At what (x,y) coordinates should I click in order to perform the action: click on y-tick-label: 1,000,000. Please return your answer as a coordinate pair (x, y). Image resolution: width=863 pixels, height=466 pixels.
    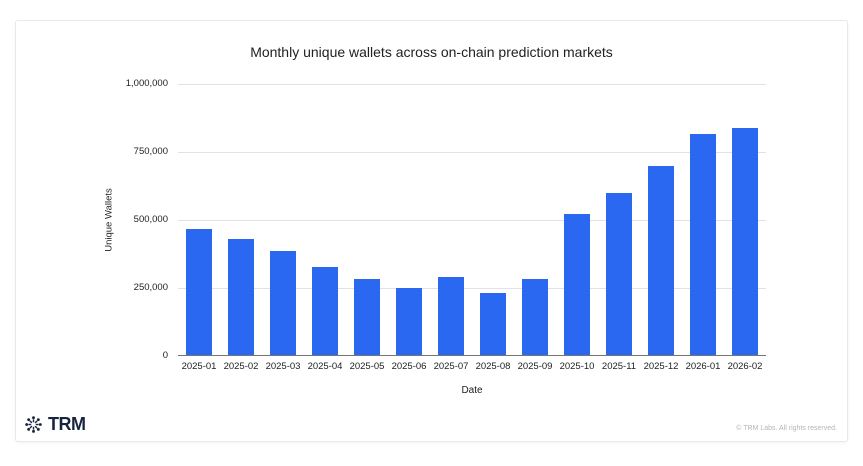
    Looking at the image, I should click on (146, 83).